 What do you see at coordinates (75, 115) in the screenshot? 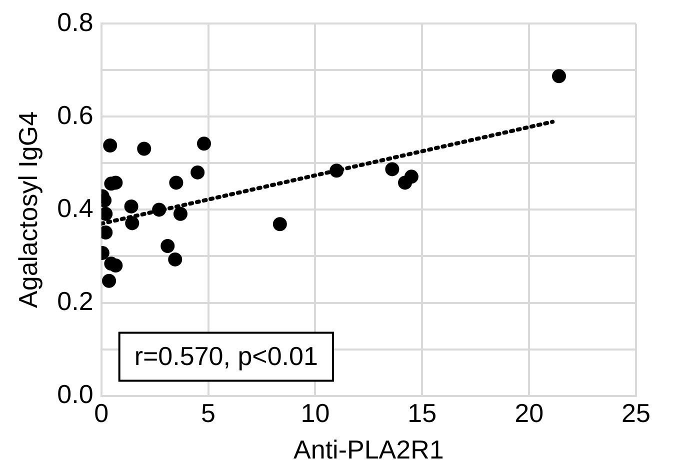
I see `y-tick-label: 0.6` at bounding box center [75, 115].